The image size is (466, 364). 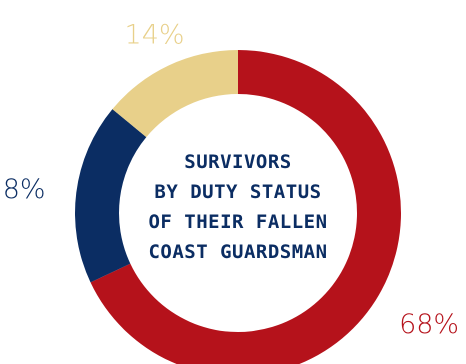 I want to click on center-title-line-4: COAST GUARDSMAN, so click(x=237, y=252).